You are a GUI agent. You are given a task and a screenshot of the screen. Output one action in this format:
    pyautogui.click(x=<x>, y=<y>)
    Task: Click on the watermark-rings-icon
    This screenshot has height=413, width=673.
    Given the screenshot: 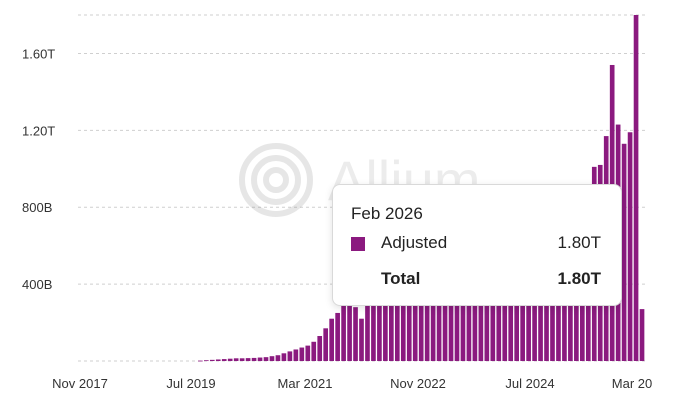 What is the action you would take?
    pyautogui.click(x=276, y=180)
    